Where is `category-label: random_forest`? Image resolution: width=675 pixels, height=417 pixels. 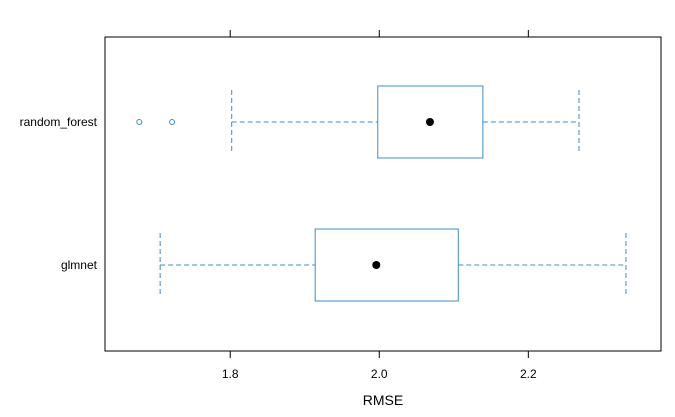 category-label: random_forest is located at coordinates (59, 122).